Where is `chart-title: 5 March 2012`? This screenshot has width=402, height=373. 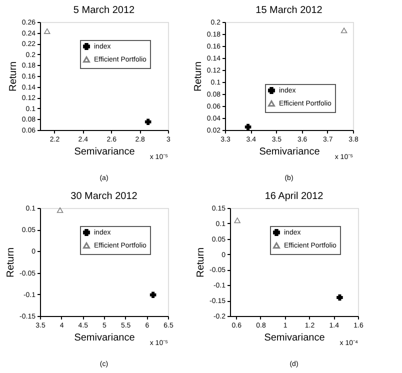 chart-title: 5 March 2012 is located at coordinates (104, 10).